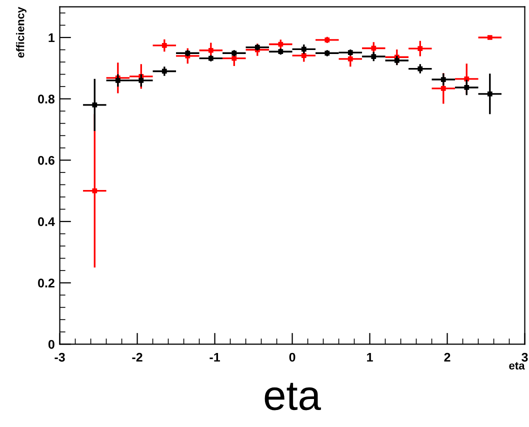 The image size is (529, 427). Describe the element at coordinates (525, 357) in the screenshot. I see `x-tick-label: 3` at that location.